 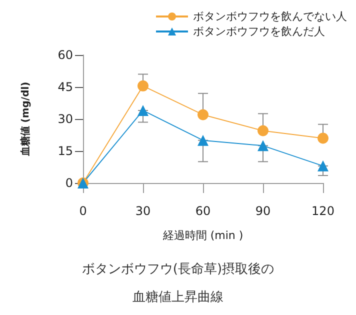 What do you see at coordinates (270, 16) in the screenshot?
I see `legend-label: ボタンボウフウを飲んでない人` at bounding box center [270, 16].